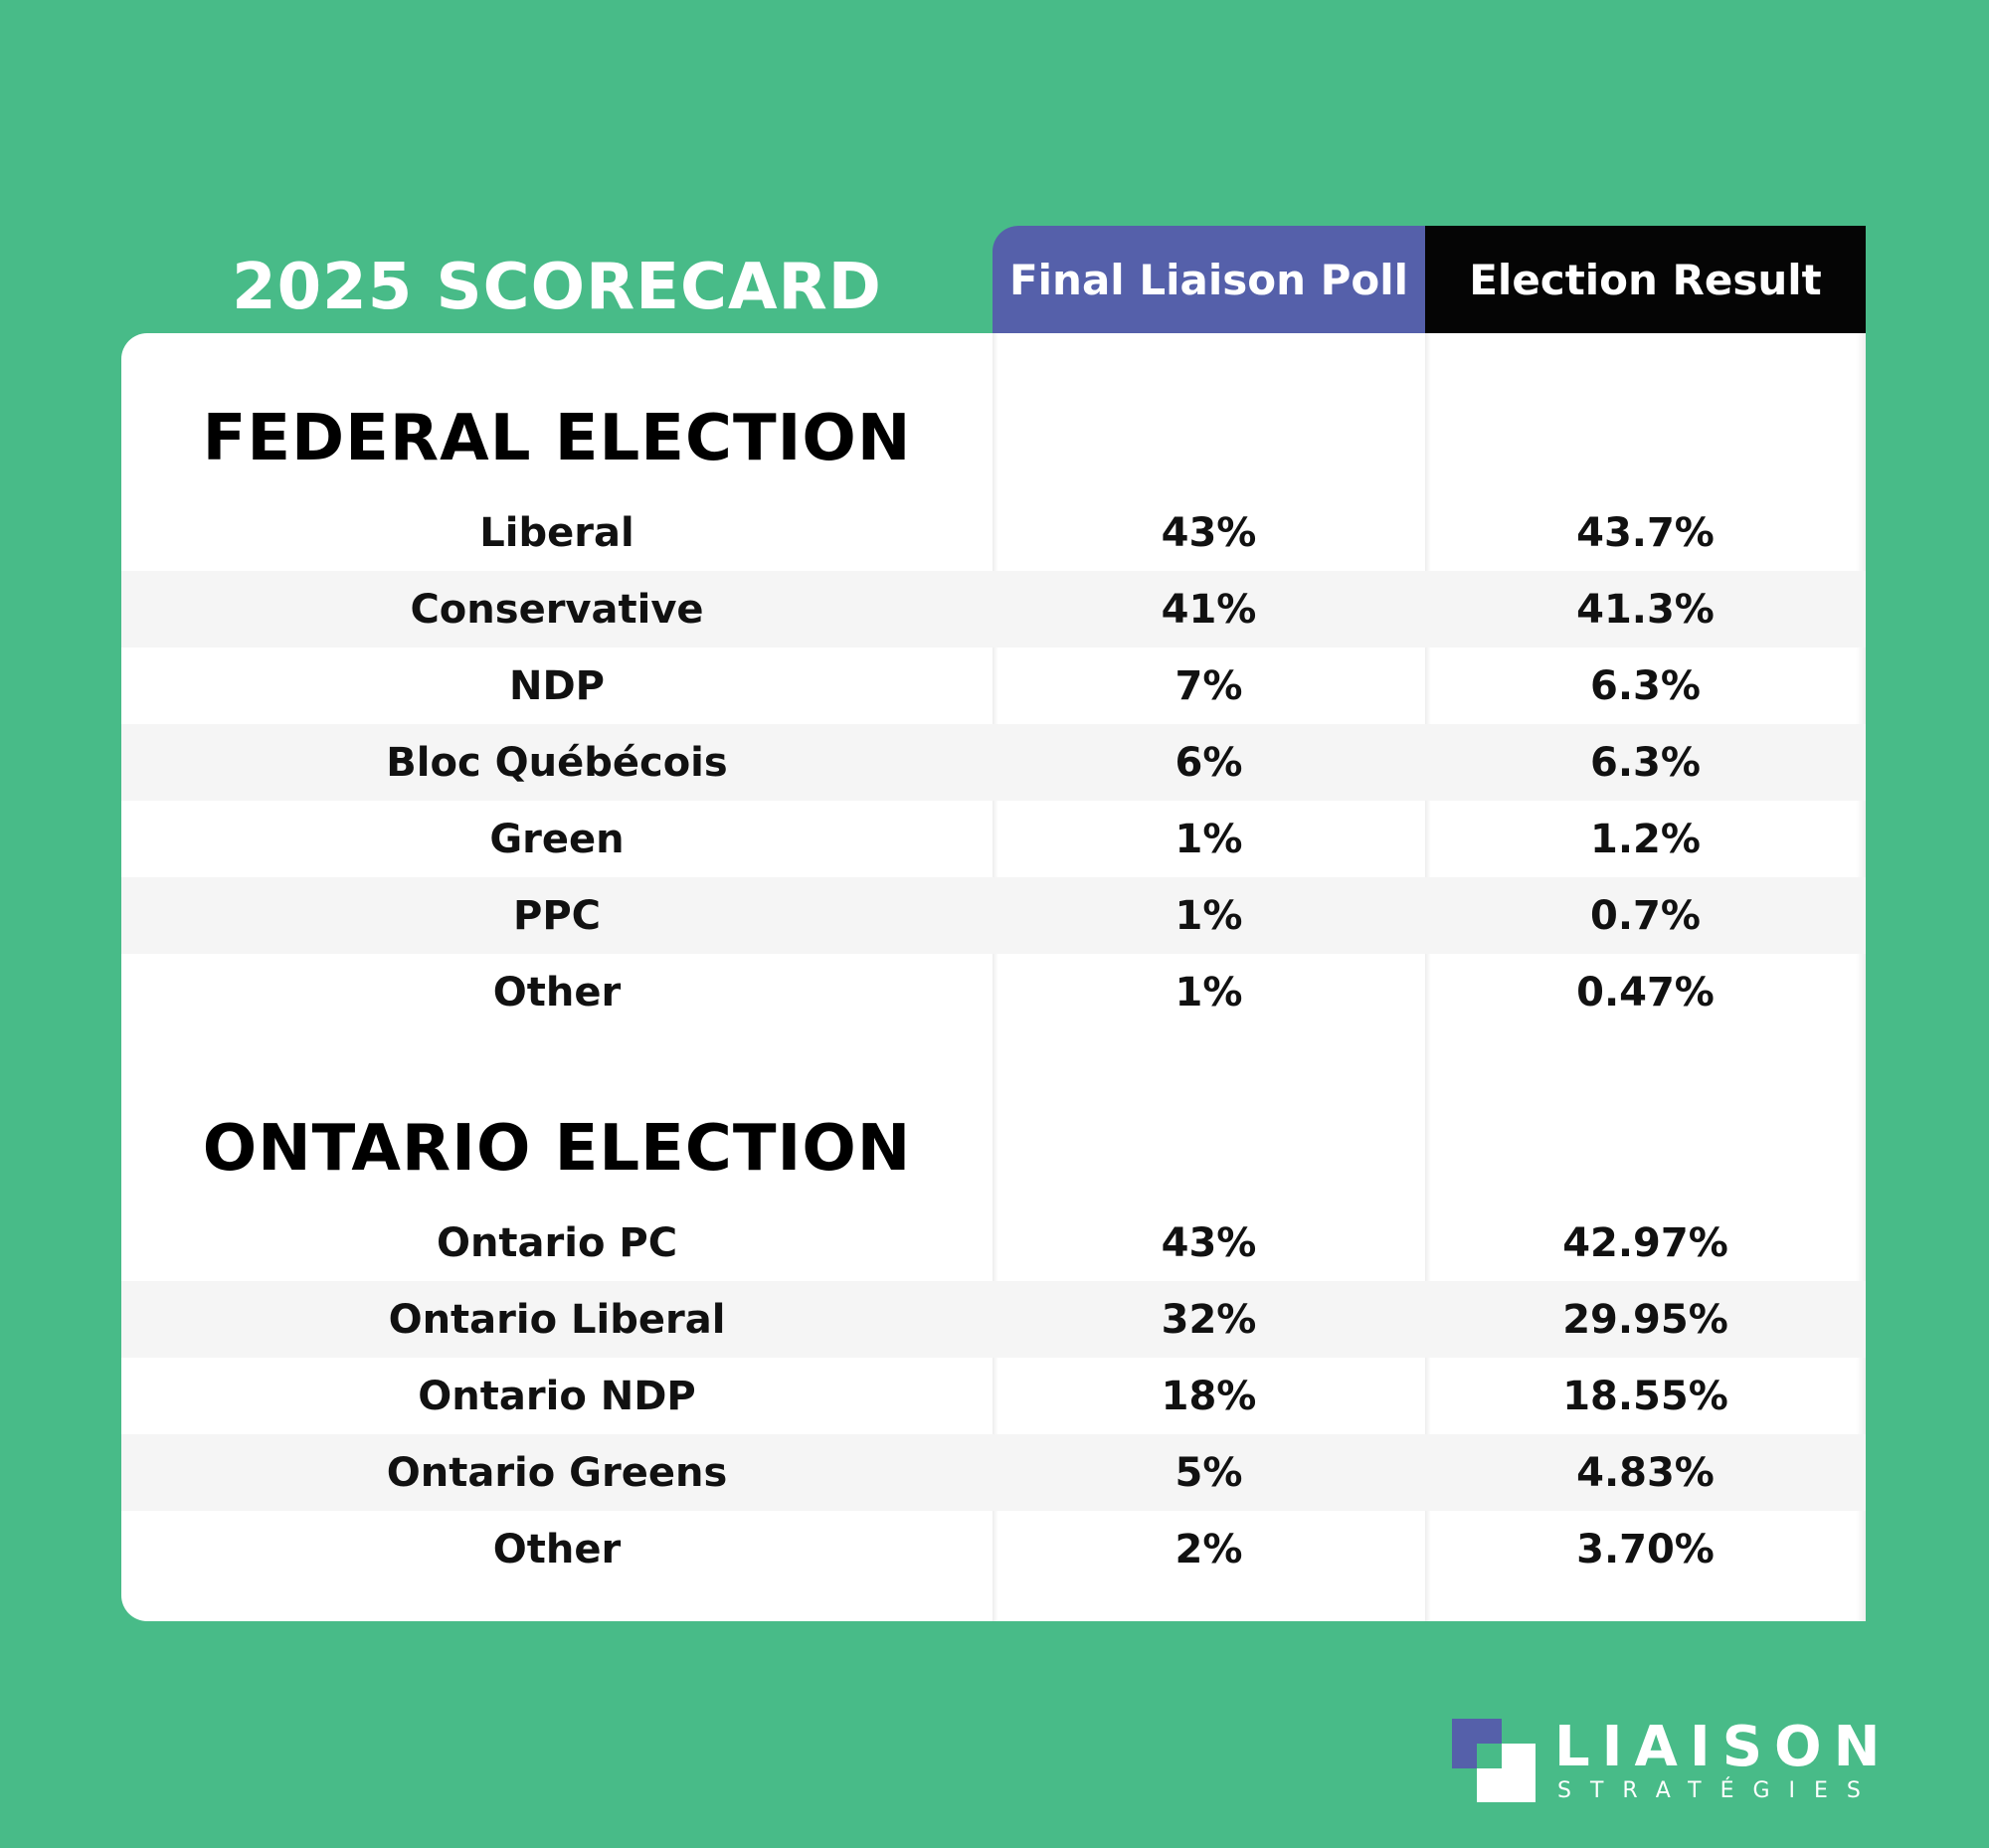  What do you see at coordinates (1645, 992) in the screenshot?
I see `result-cell: 0.47%` at bounding box center [1645, 992].